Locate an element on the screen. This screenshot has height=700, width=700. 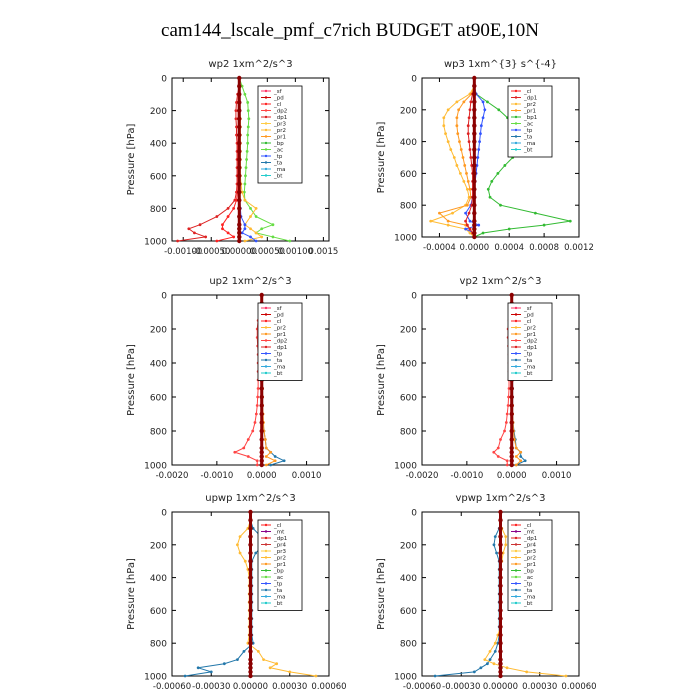
legend-entry: _cl is located at coordinates (277, 105).